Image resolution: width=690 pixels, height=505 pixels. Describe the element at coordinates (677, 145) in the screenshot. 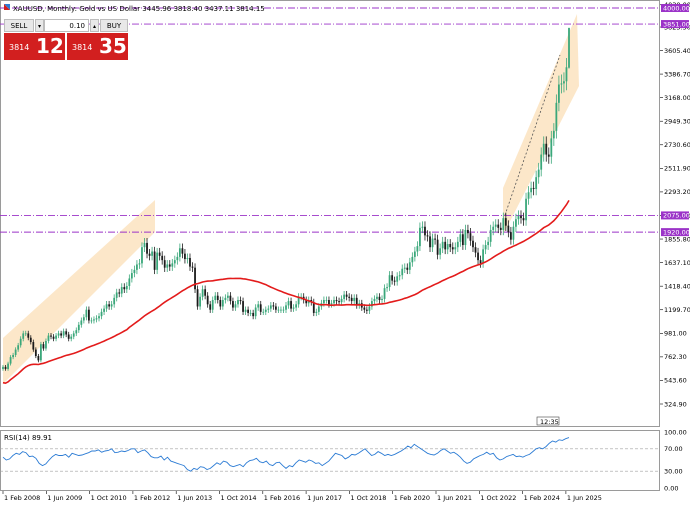

I see `price-tick-label: 2730.60` at that location.